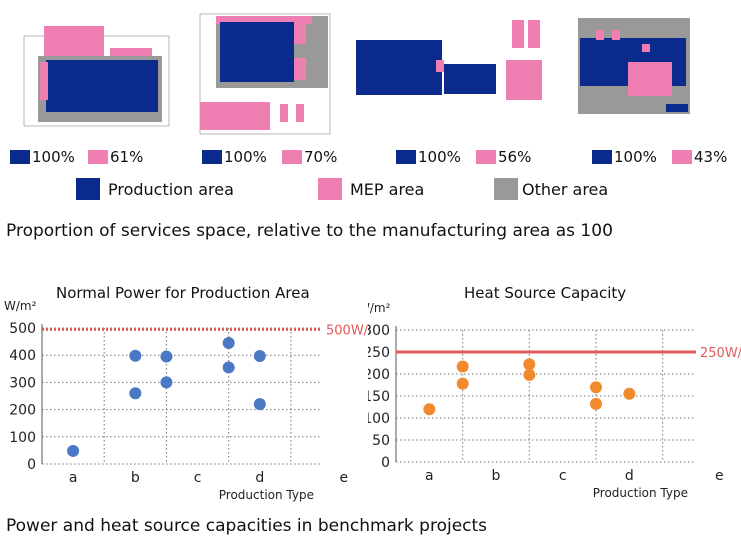  Describe the element at coordinates (183, 293) in the screenshot. I see `power-chart-title: Normal Power for Production Area` at that location.